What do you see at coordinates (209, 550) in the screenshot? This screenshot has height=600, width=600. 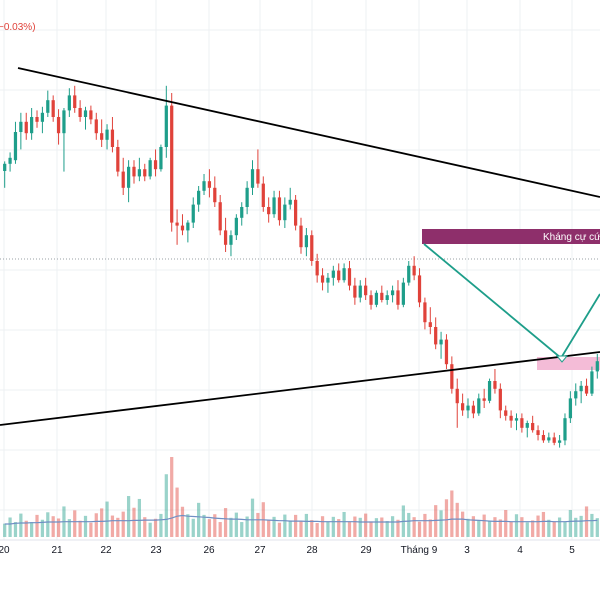 I see `x-tick-label: 26` at bounding box center [209, 550].